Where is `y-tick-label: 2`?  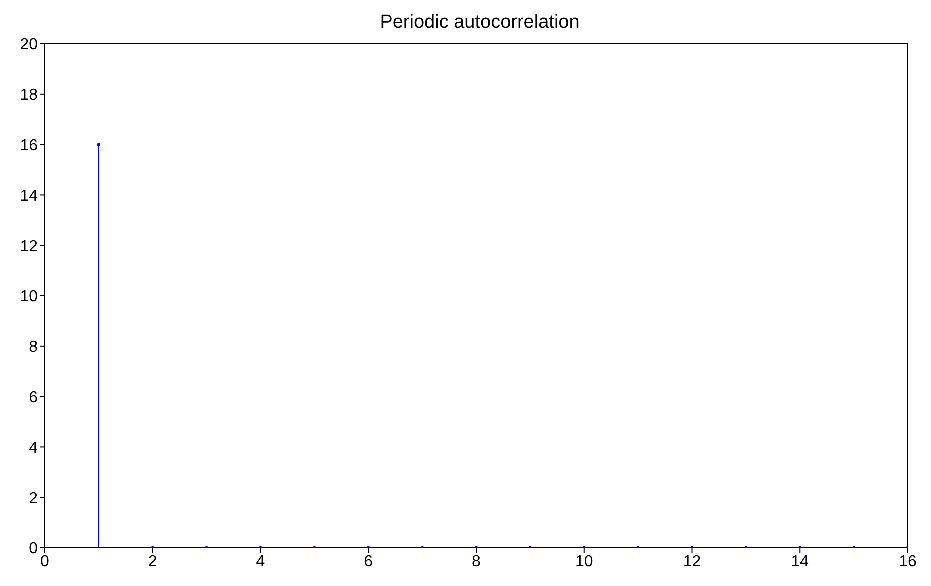 y-tick-label: 2 is located at coordinates (33, 499).